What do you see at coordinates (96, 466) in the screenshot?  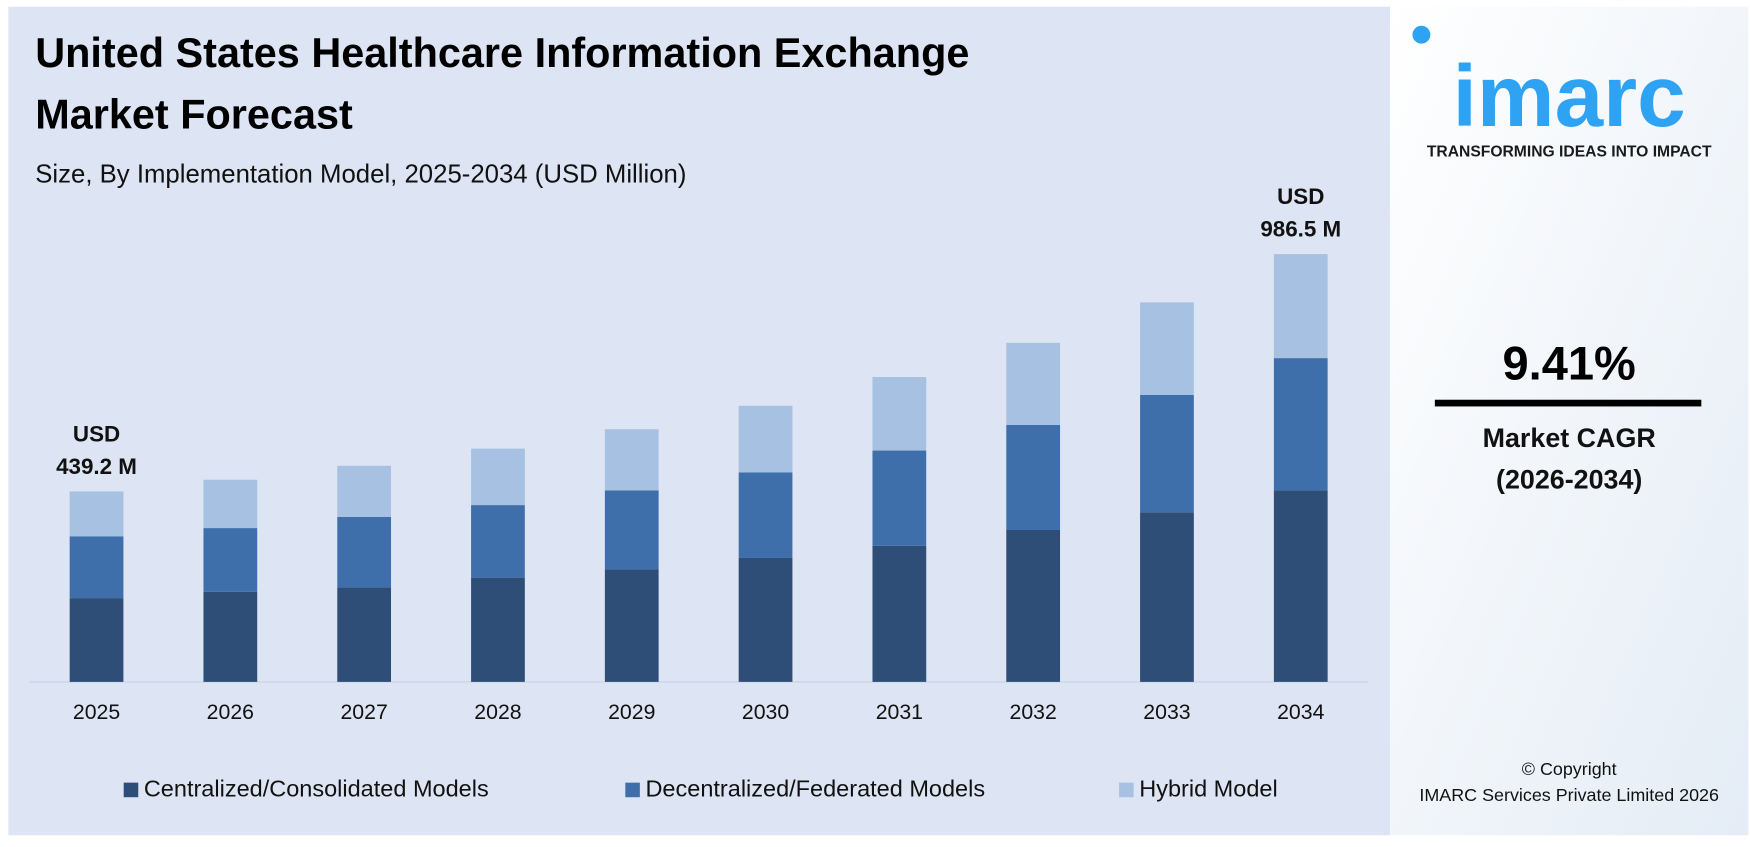 I see `total-label: 439.2 M` at bounding box center [96, 466].